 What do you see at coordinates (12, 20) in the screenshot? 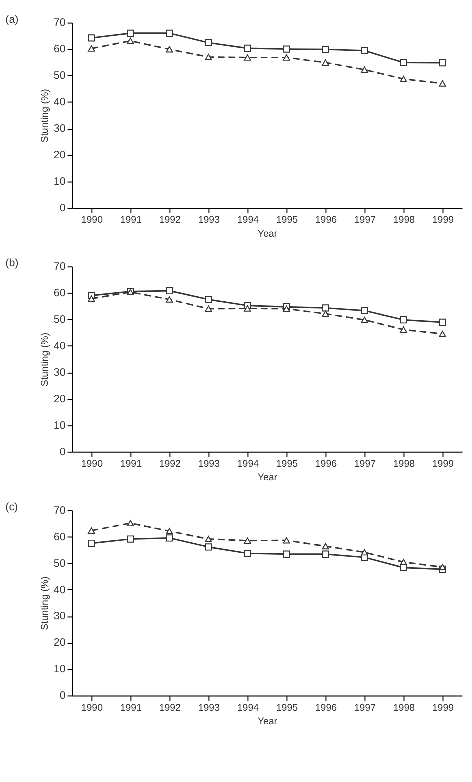
I see `chart-title: (a)` at bounding box center [12, 20].